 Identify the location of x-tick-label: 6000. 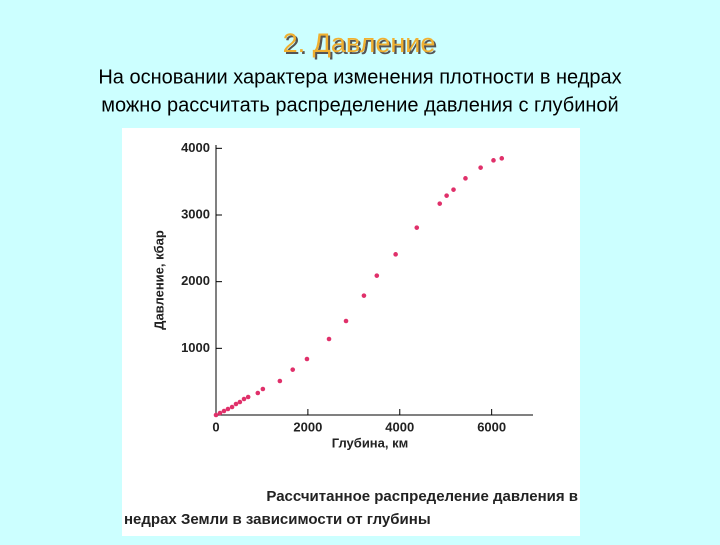
(491, 426).